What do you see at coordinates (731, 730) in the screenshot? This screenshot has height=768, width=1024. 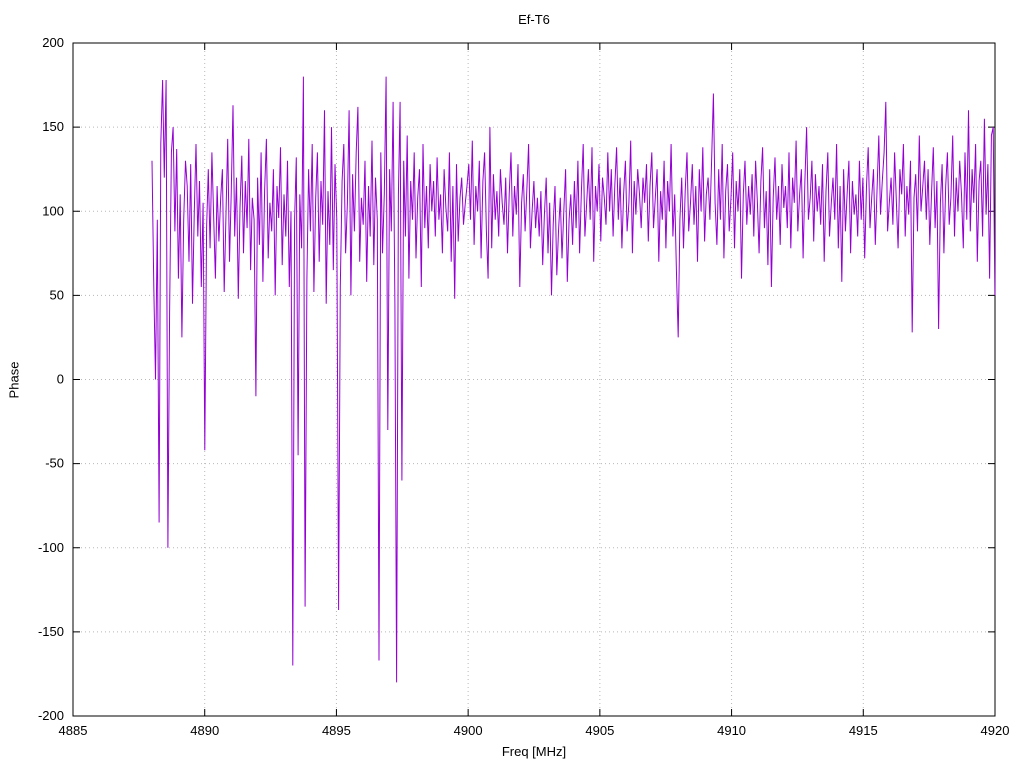 I see `x-tick-label: 4910` at bounding box center [731, 730].